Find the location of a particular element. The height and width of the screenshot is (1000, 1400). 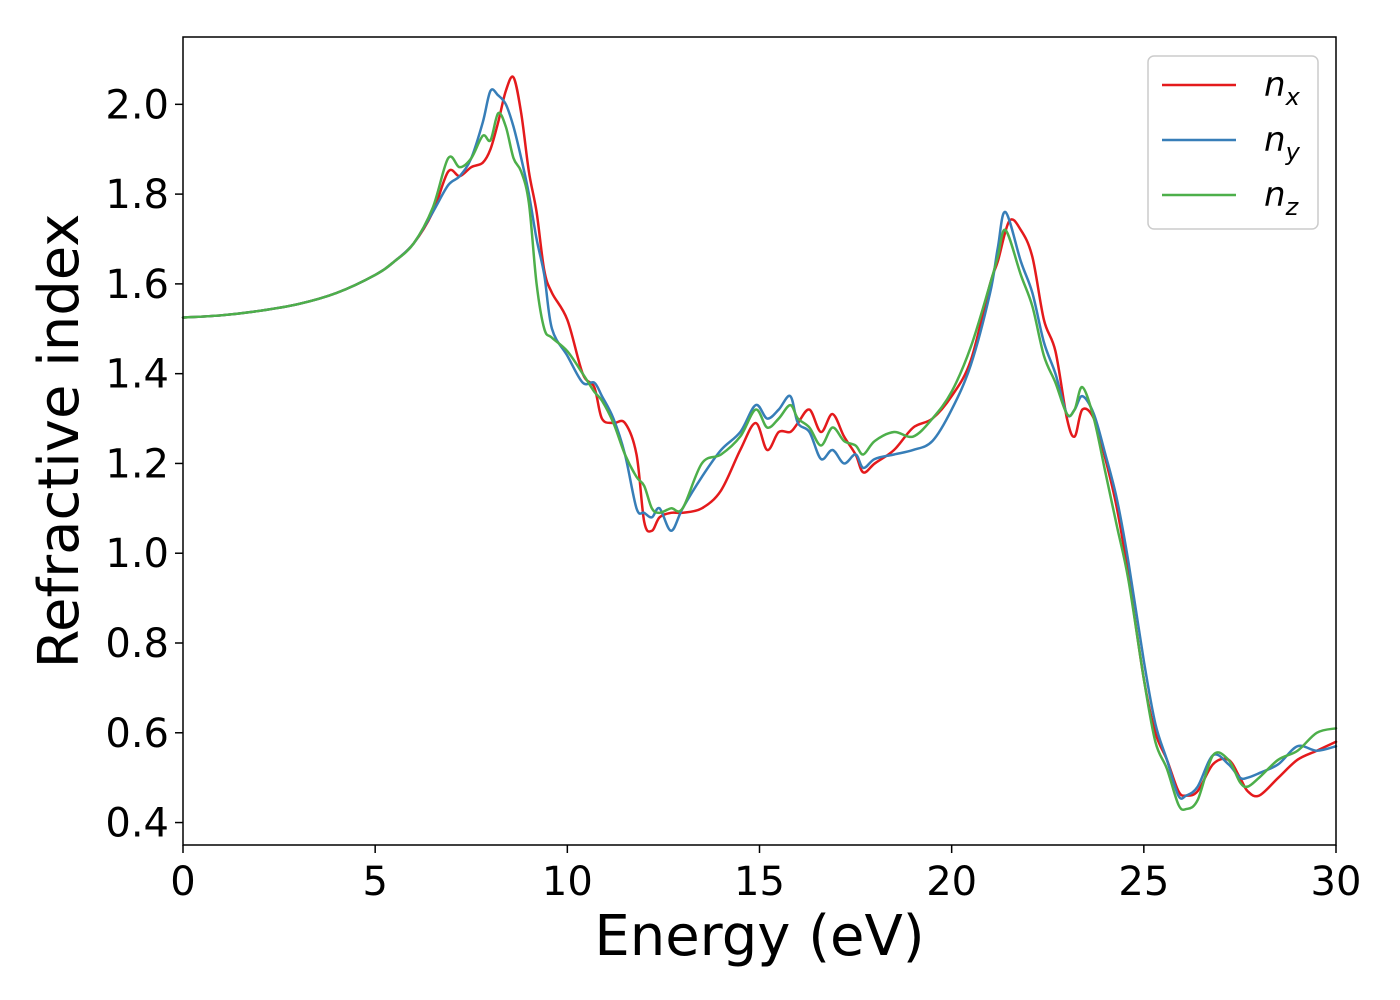

x-tick-label: 0 is located at coordinates (182, 882).